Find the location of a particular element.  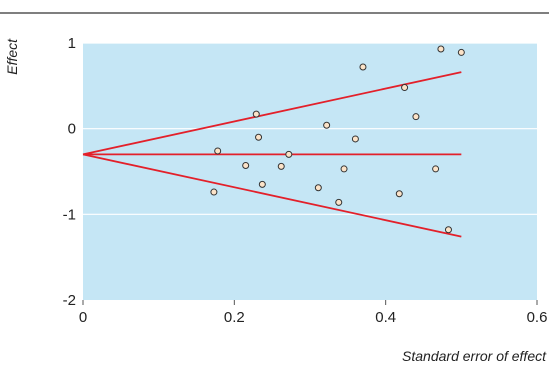

y-tick-label-1: 0 is located at coordinates (72, 129).